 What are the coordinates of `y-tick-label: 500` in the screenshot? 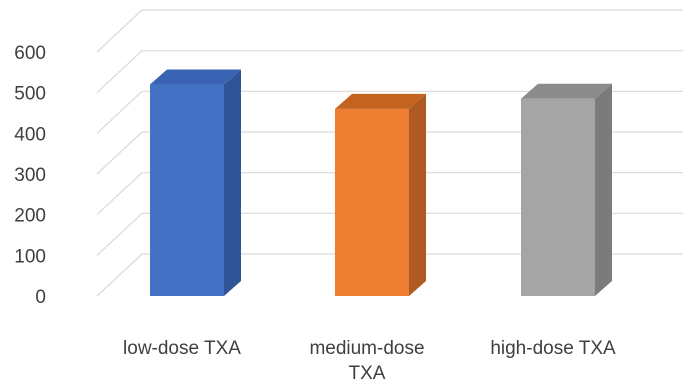 It's located at (30, 94).